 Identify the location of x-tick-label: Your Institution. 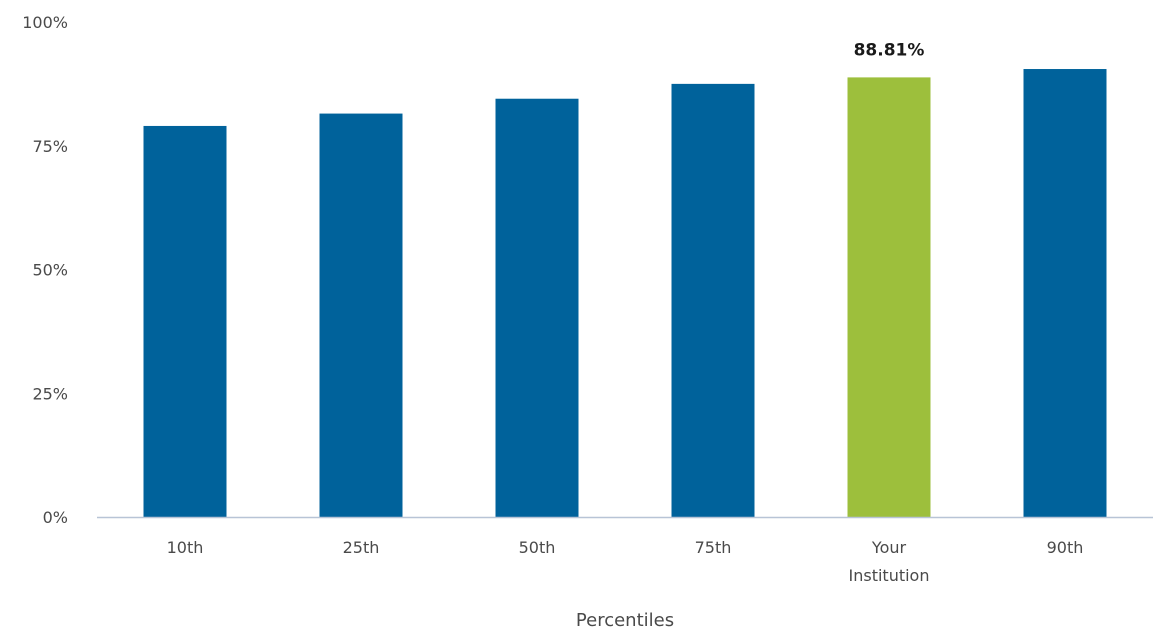
(889, 561).